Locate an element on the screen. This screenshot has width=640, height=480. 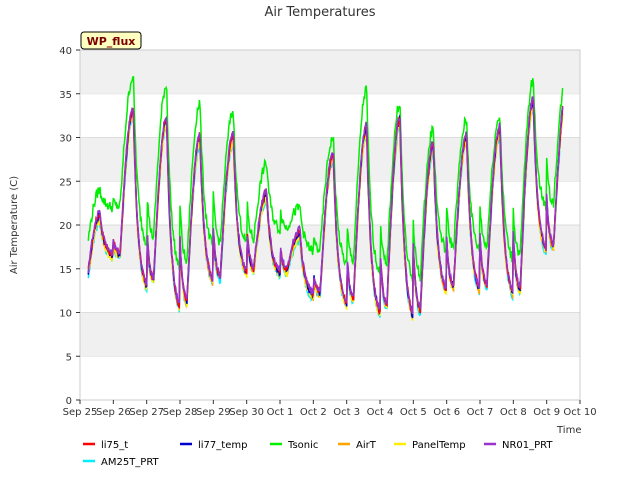
chart-title: Air Temperatures is located at coordinates (319, 12).